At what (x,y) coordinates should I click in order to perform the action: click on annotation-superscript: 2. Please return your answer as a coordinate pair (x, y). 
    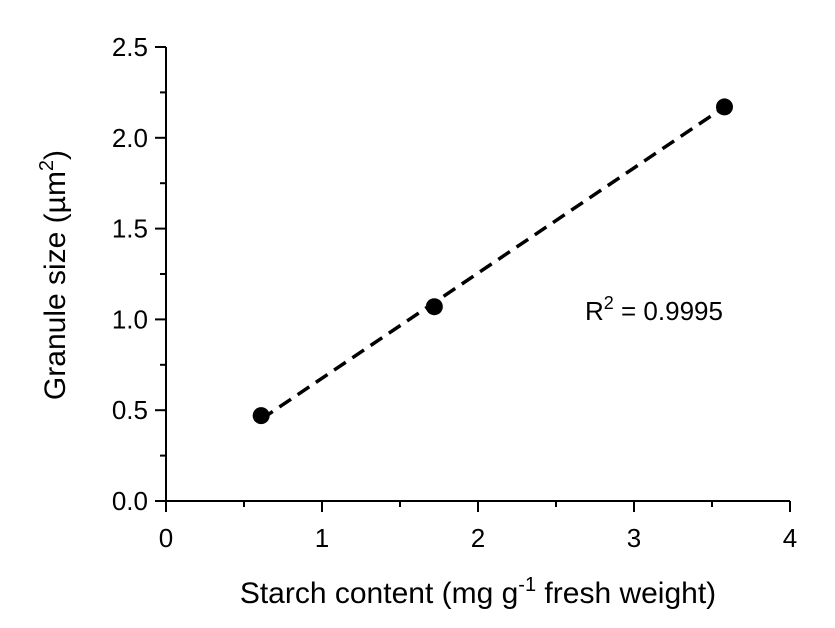
    Looking at the image, I should click on (609, 303).